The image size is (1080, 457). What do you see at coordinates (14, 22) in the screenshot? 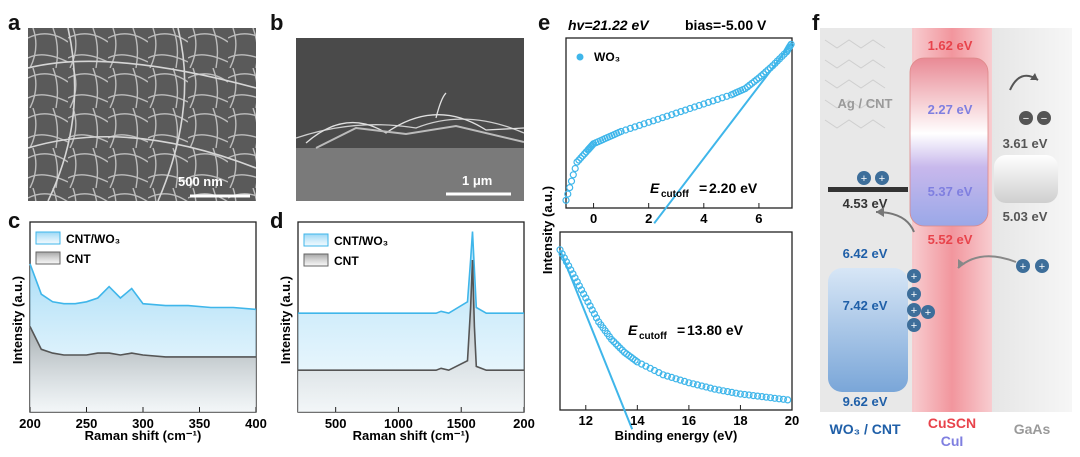
I see `panel-letter-a: a` at bounding box center [14, 22].